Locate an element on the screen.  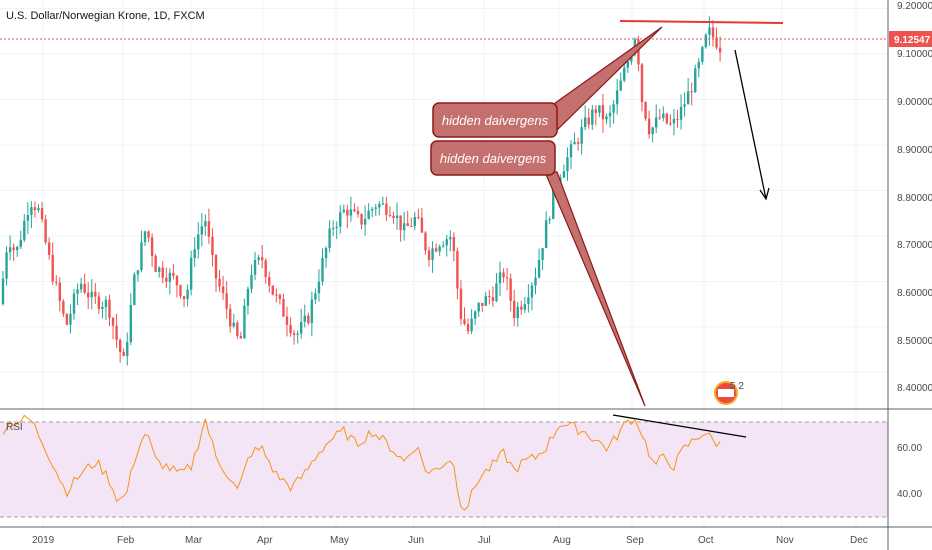
rsi-axis: 60.00 40.00 is located at coordinates (909, 471).